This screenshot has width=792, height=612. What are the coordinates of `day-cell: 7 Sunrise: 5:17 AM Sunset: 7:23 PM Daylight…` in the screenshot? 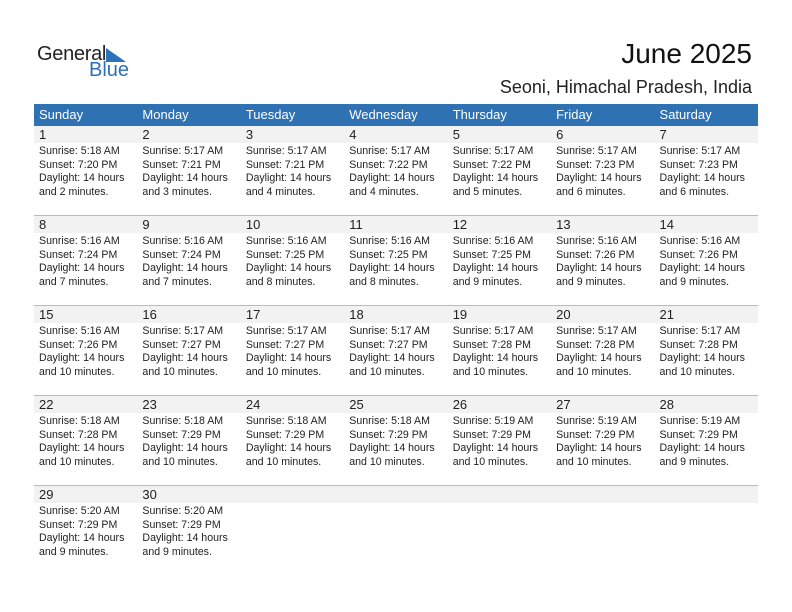 It's located at (706, 170).